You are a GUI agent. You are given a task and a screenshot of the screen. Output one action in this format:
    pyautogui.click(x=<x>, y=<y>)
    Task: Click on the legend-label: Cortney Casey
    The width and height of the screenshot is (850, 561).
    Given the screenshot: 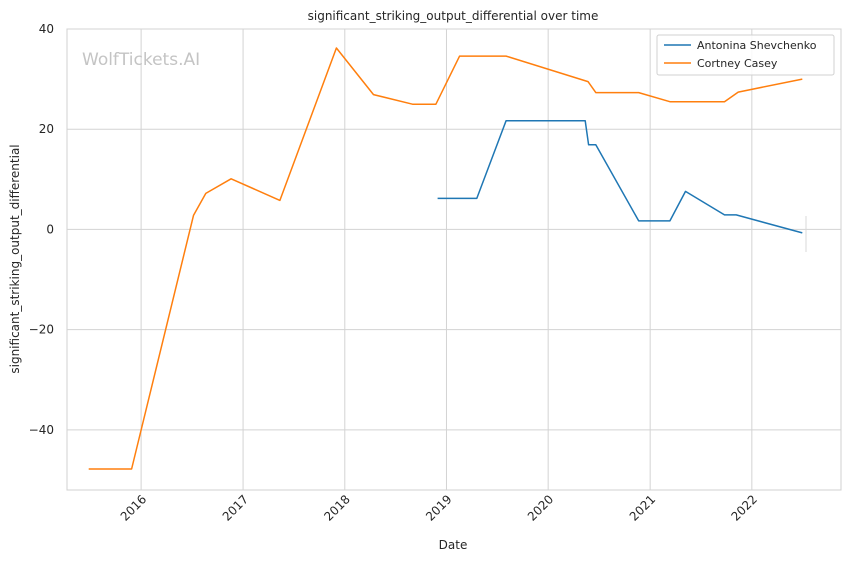 What is the action you would take?
    pyautogui.click(x=737, y=63)
    